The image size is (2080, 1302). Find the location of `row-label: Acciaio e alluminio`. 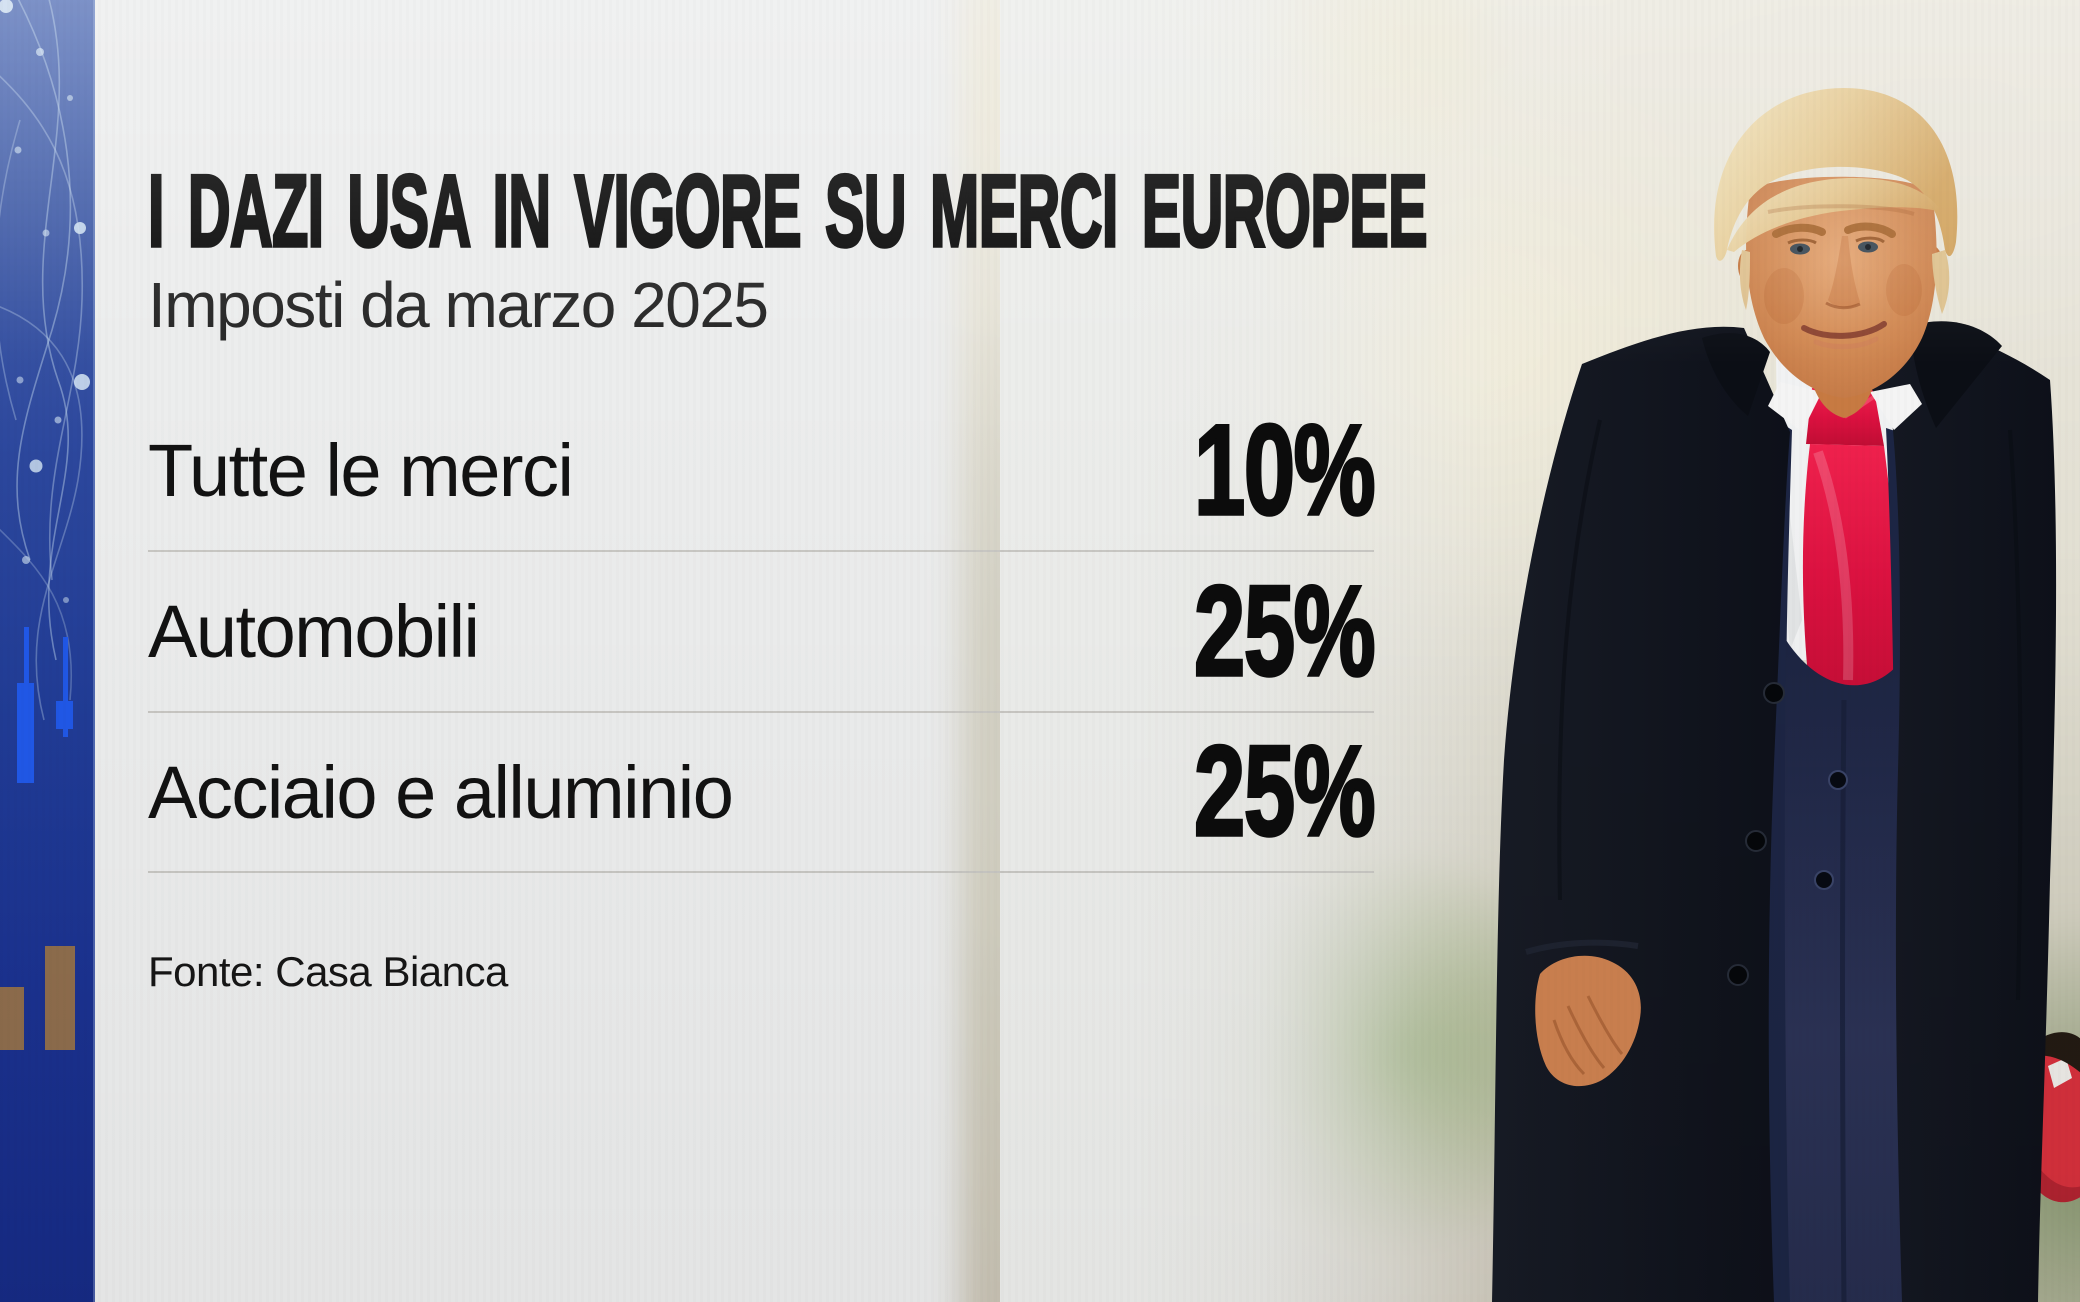

row-label: Acciaio e alluminio is located at coordinates (441, 792).